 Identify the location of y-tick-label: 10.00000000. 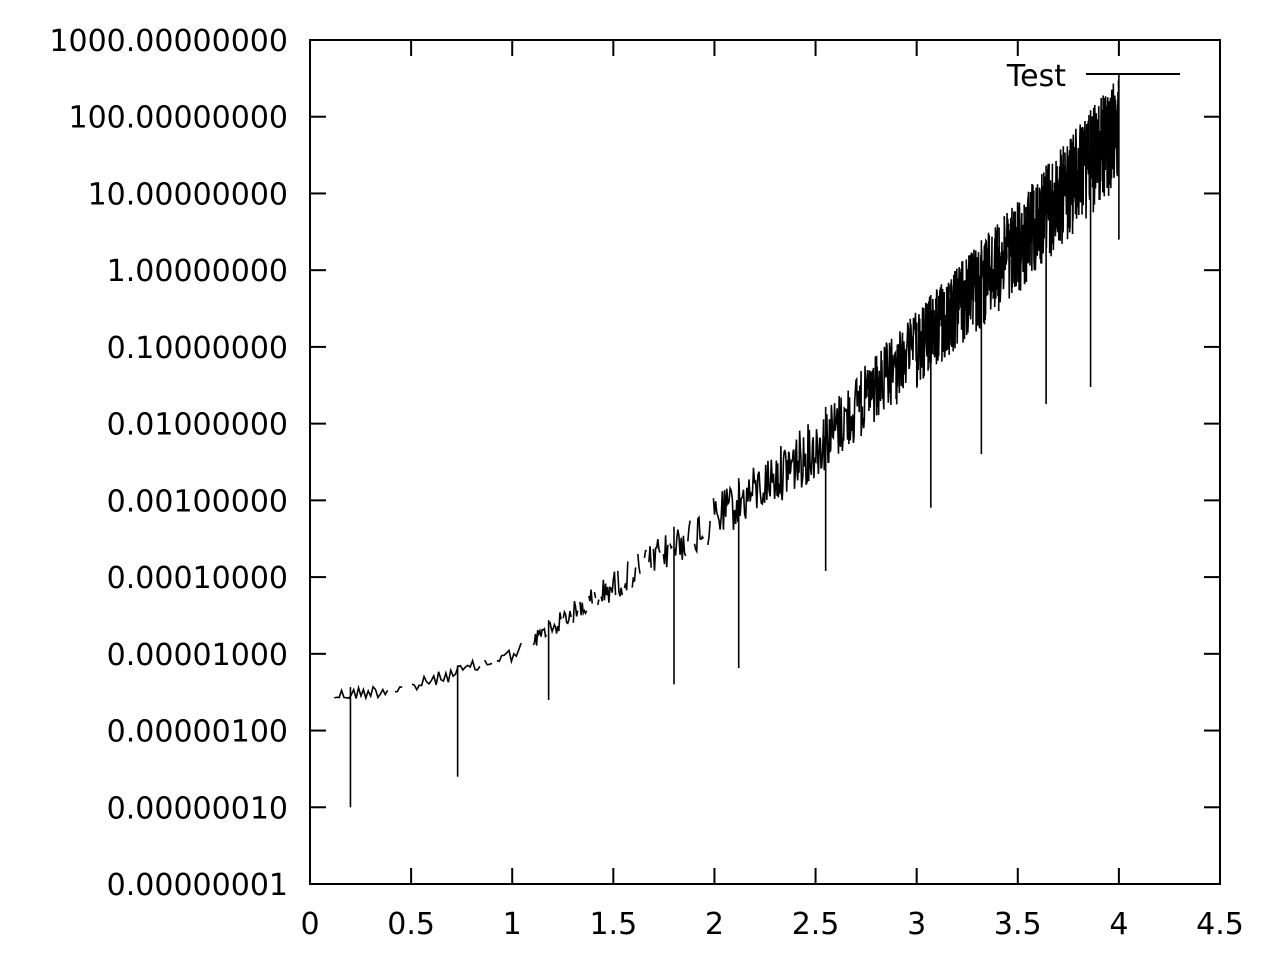
(188, 194).